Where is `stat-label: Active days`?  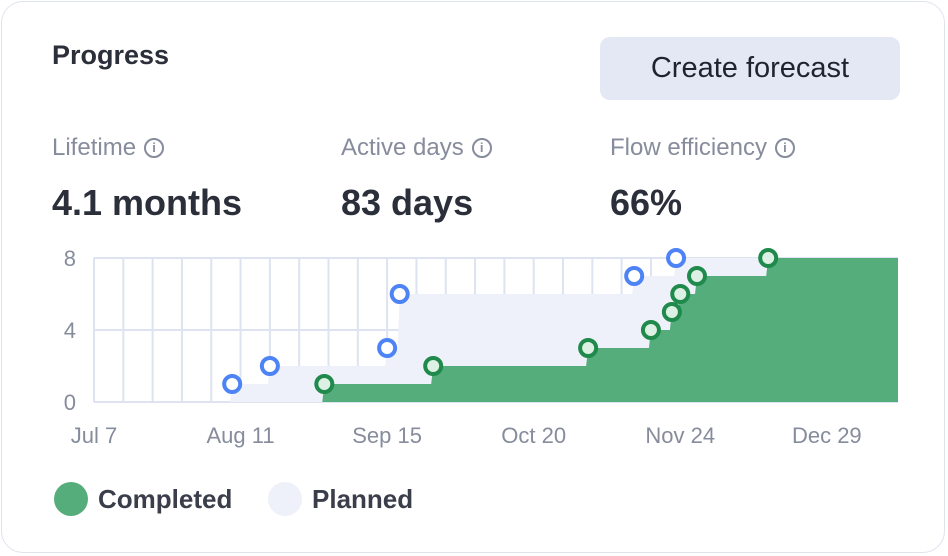 stat-label: Active days is located at coordinates (402, 147).